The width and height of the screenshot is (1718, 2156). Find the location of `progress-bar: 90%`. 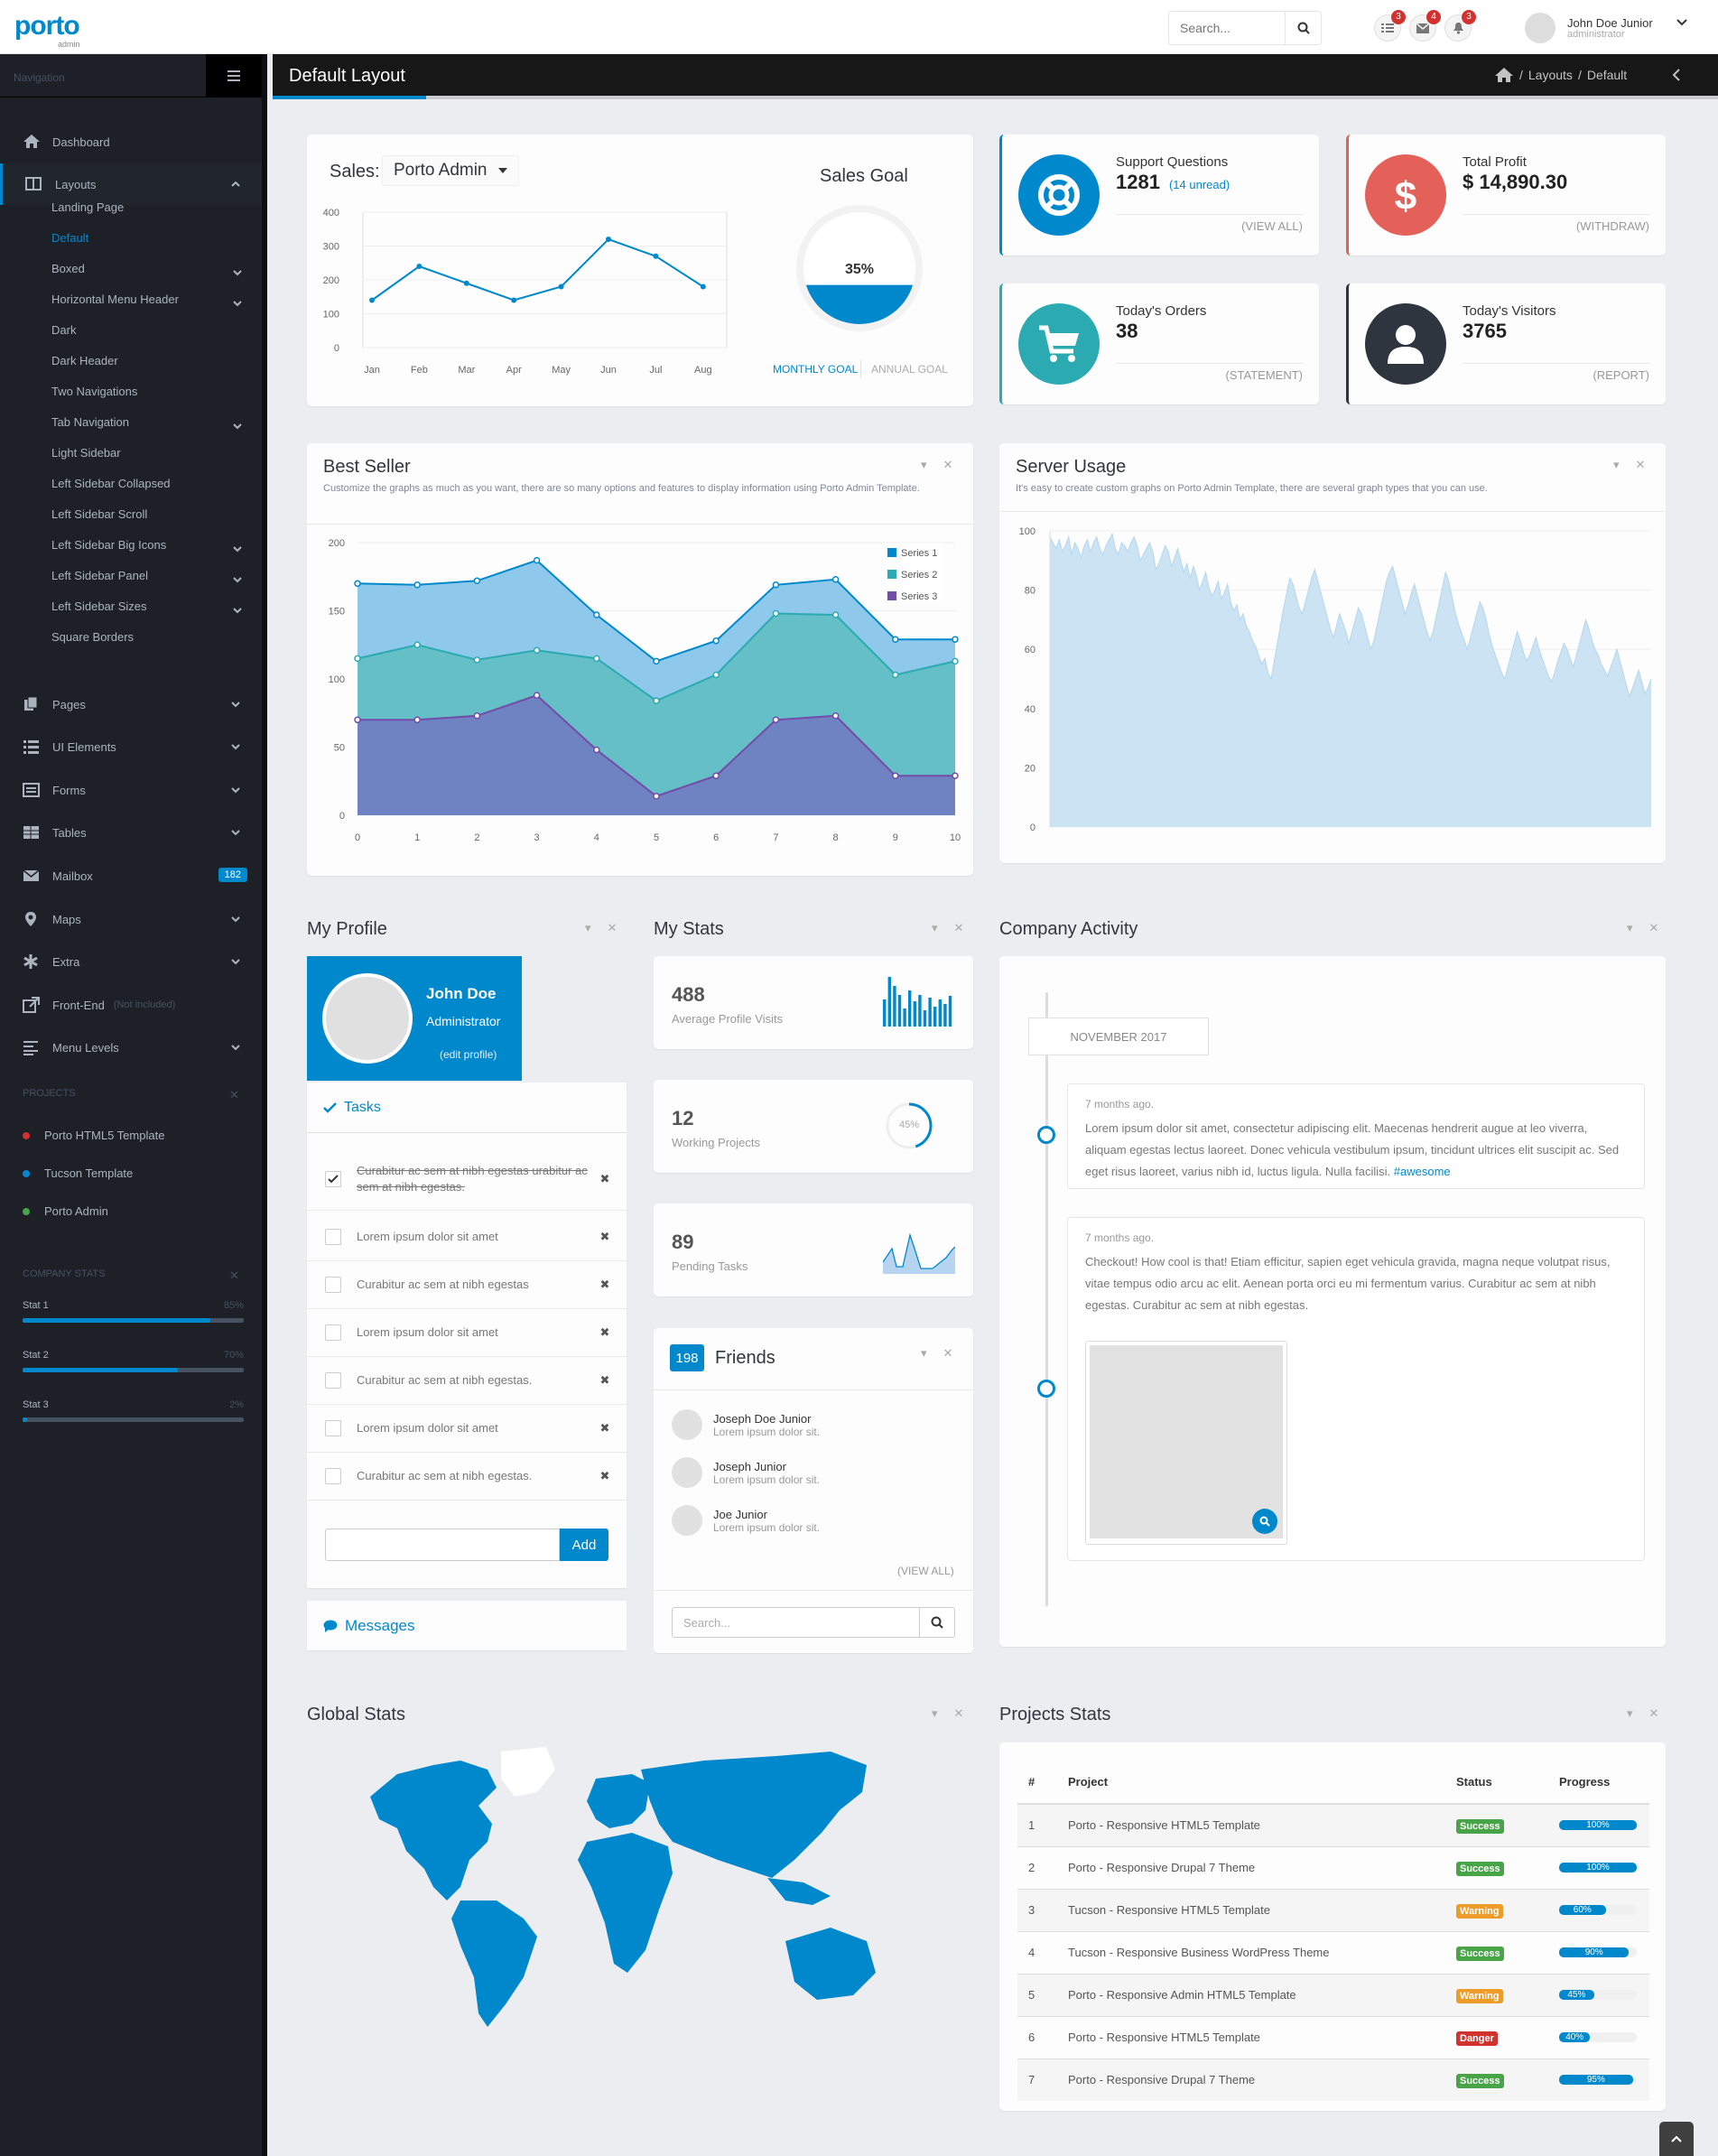

progress-bar: 90% is located at coordinates (1598, 1952).